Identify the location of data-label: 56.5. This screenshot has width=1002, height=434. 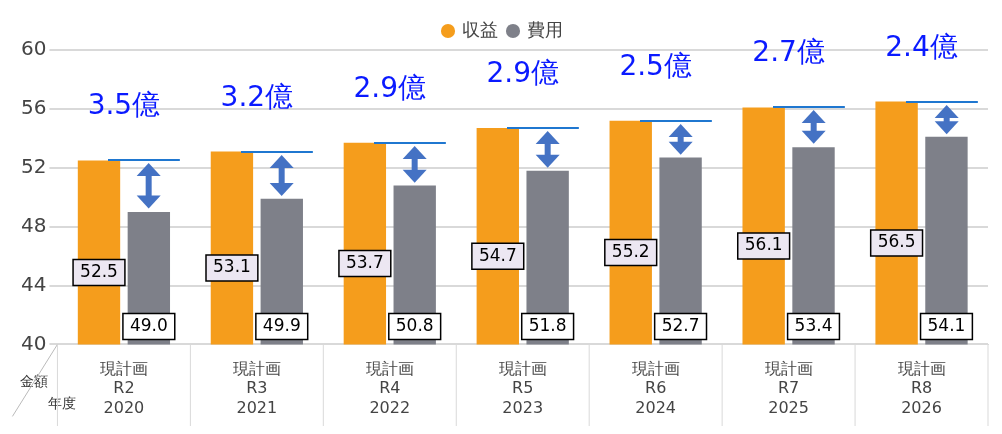
(896, 241).